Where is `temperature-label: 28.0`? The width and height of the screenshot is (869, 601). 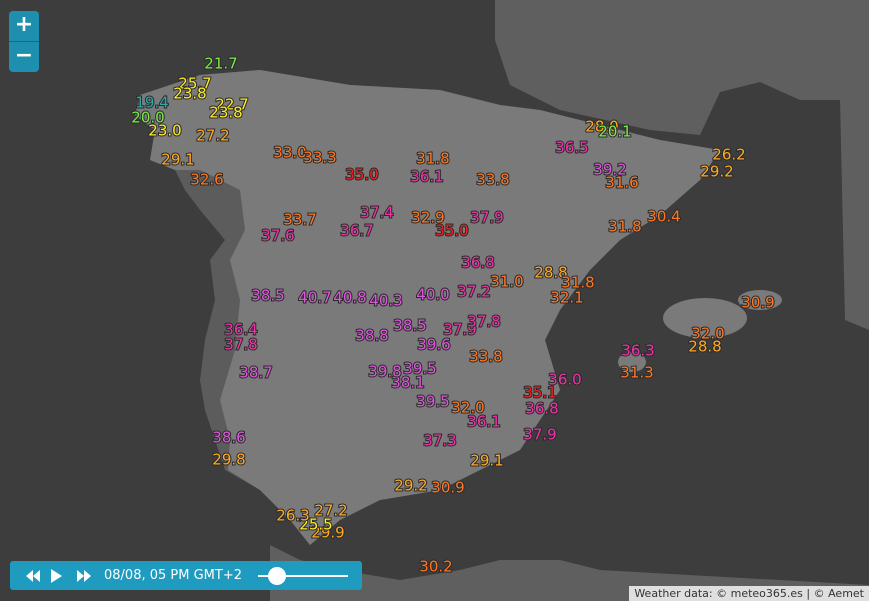 temperature-label: 28.0 is located at coordinates (601, 127).